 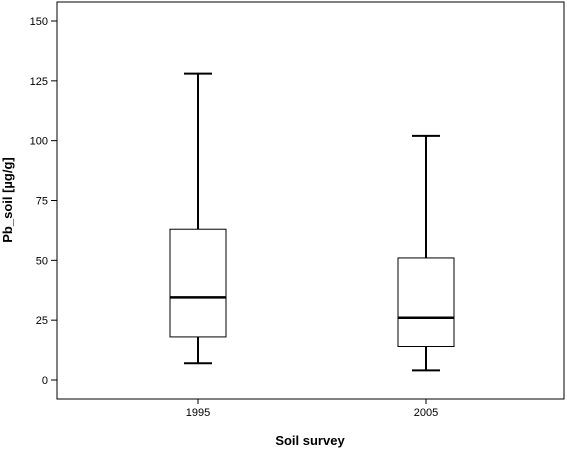 What do you see at coordinates (39, 22) in the screenshot?
I see `y-tick-label-150: 150` at bounding box center [39, 22].